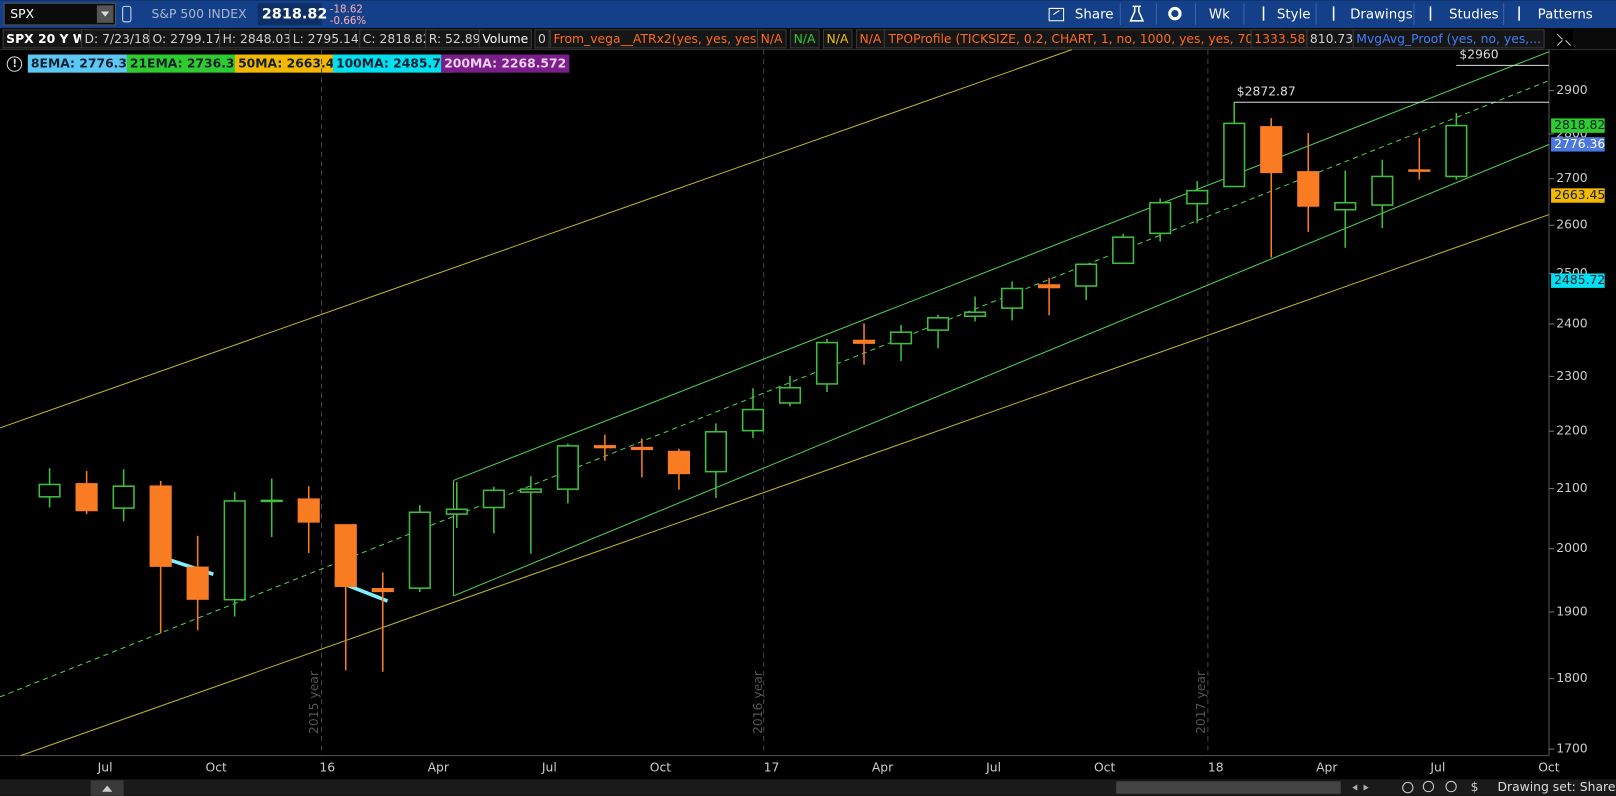 The image size is (1616, 796). What do you see at coordinates (22, 14) in the screenshot?
I see `symbol: SPX` at bounding box center [22, 14].